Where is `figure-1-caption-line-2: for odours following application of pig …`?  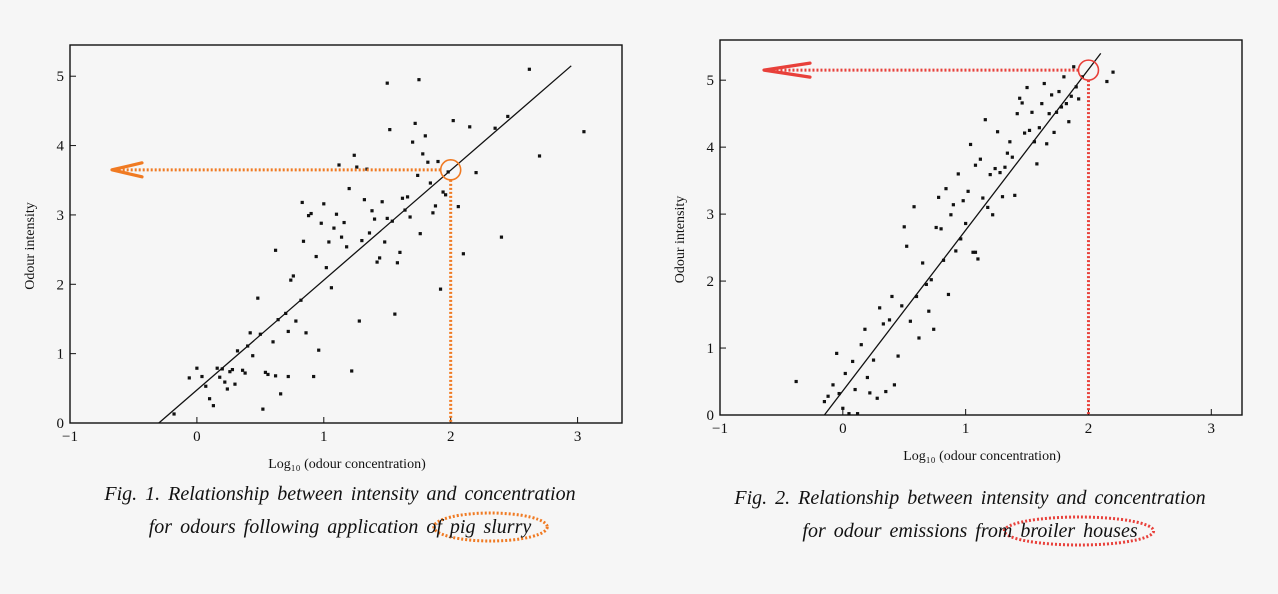
figure-1-caption-line-2: for odours following application of pig … is located at coordinates (340, 527).